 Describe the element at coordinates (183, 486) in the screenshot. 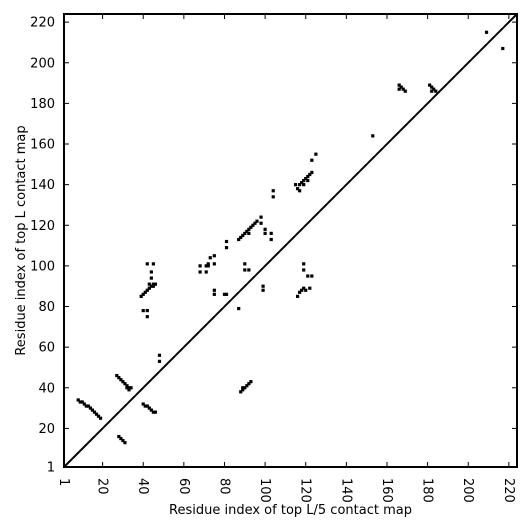

I see `x-tick-label: 60` at that location.